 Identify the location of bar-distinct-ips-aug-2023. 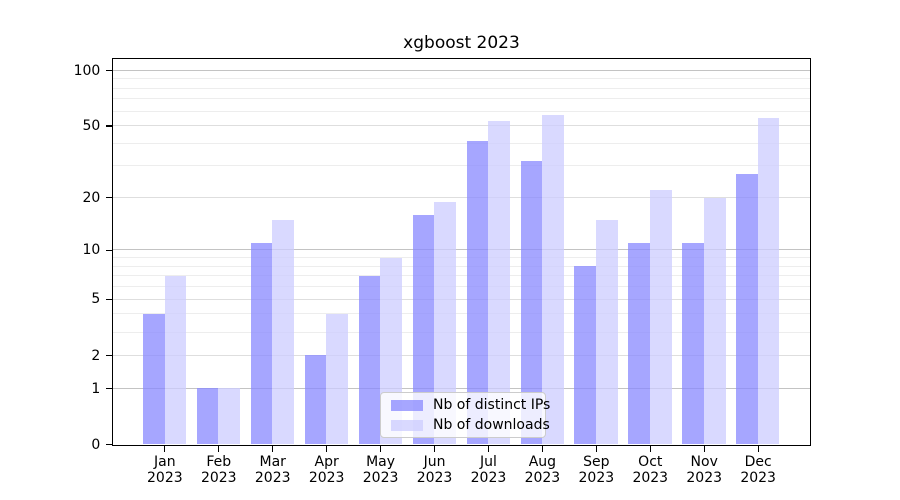
(531, 302).